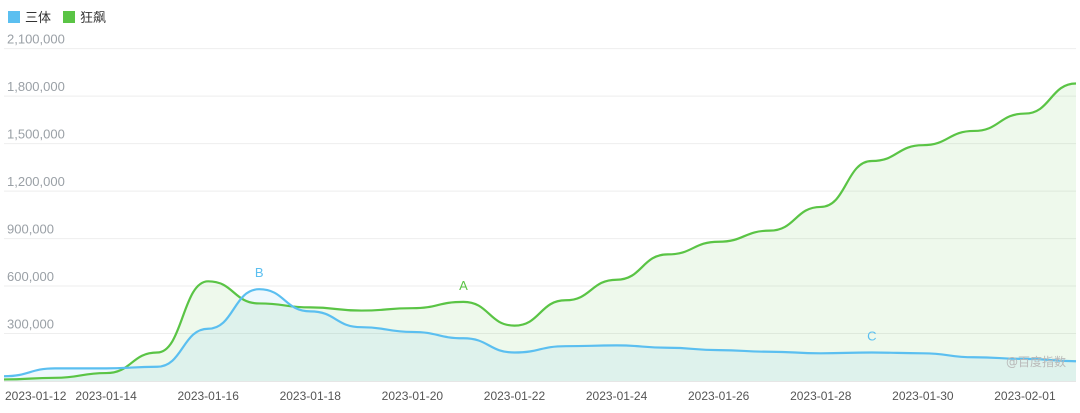 Image resolution: width=1080 pixels, height=413 pixels. What do you see at coordinates (36, 86) in the screenshot?
I see `y-tick-label: 1,800,000` at bounding box center [36, 86].